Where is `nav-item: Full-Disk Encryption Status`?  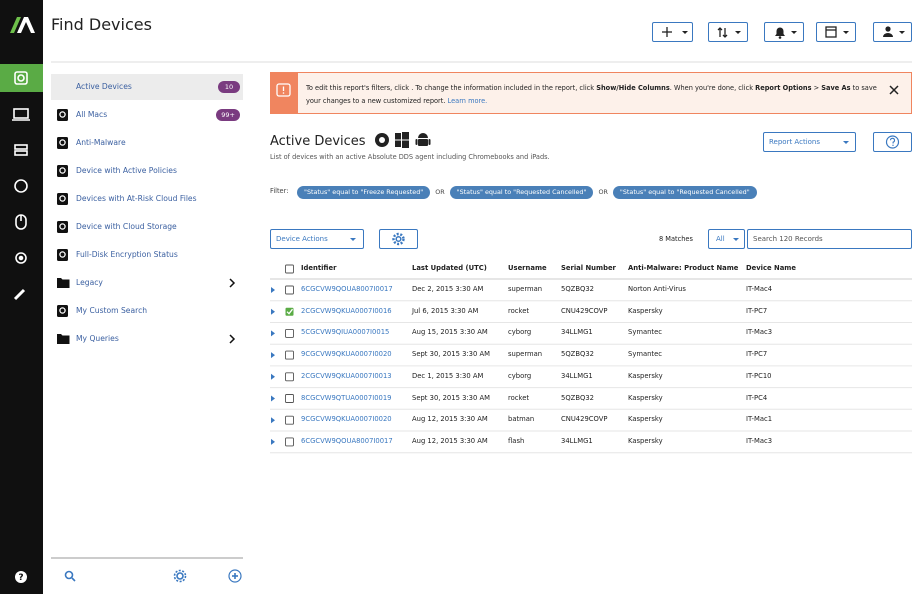 nav-item: Full-Disk Encryption Status is located at coordinates (127, 254).